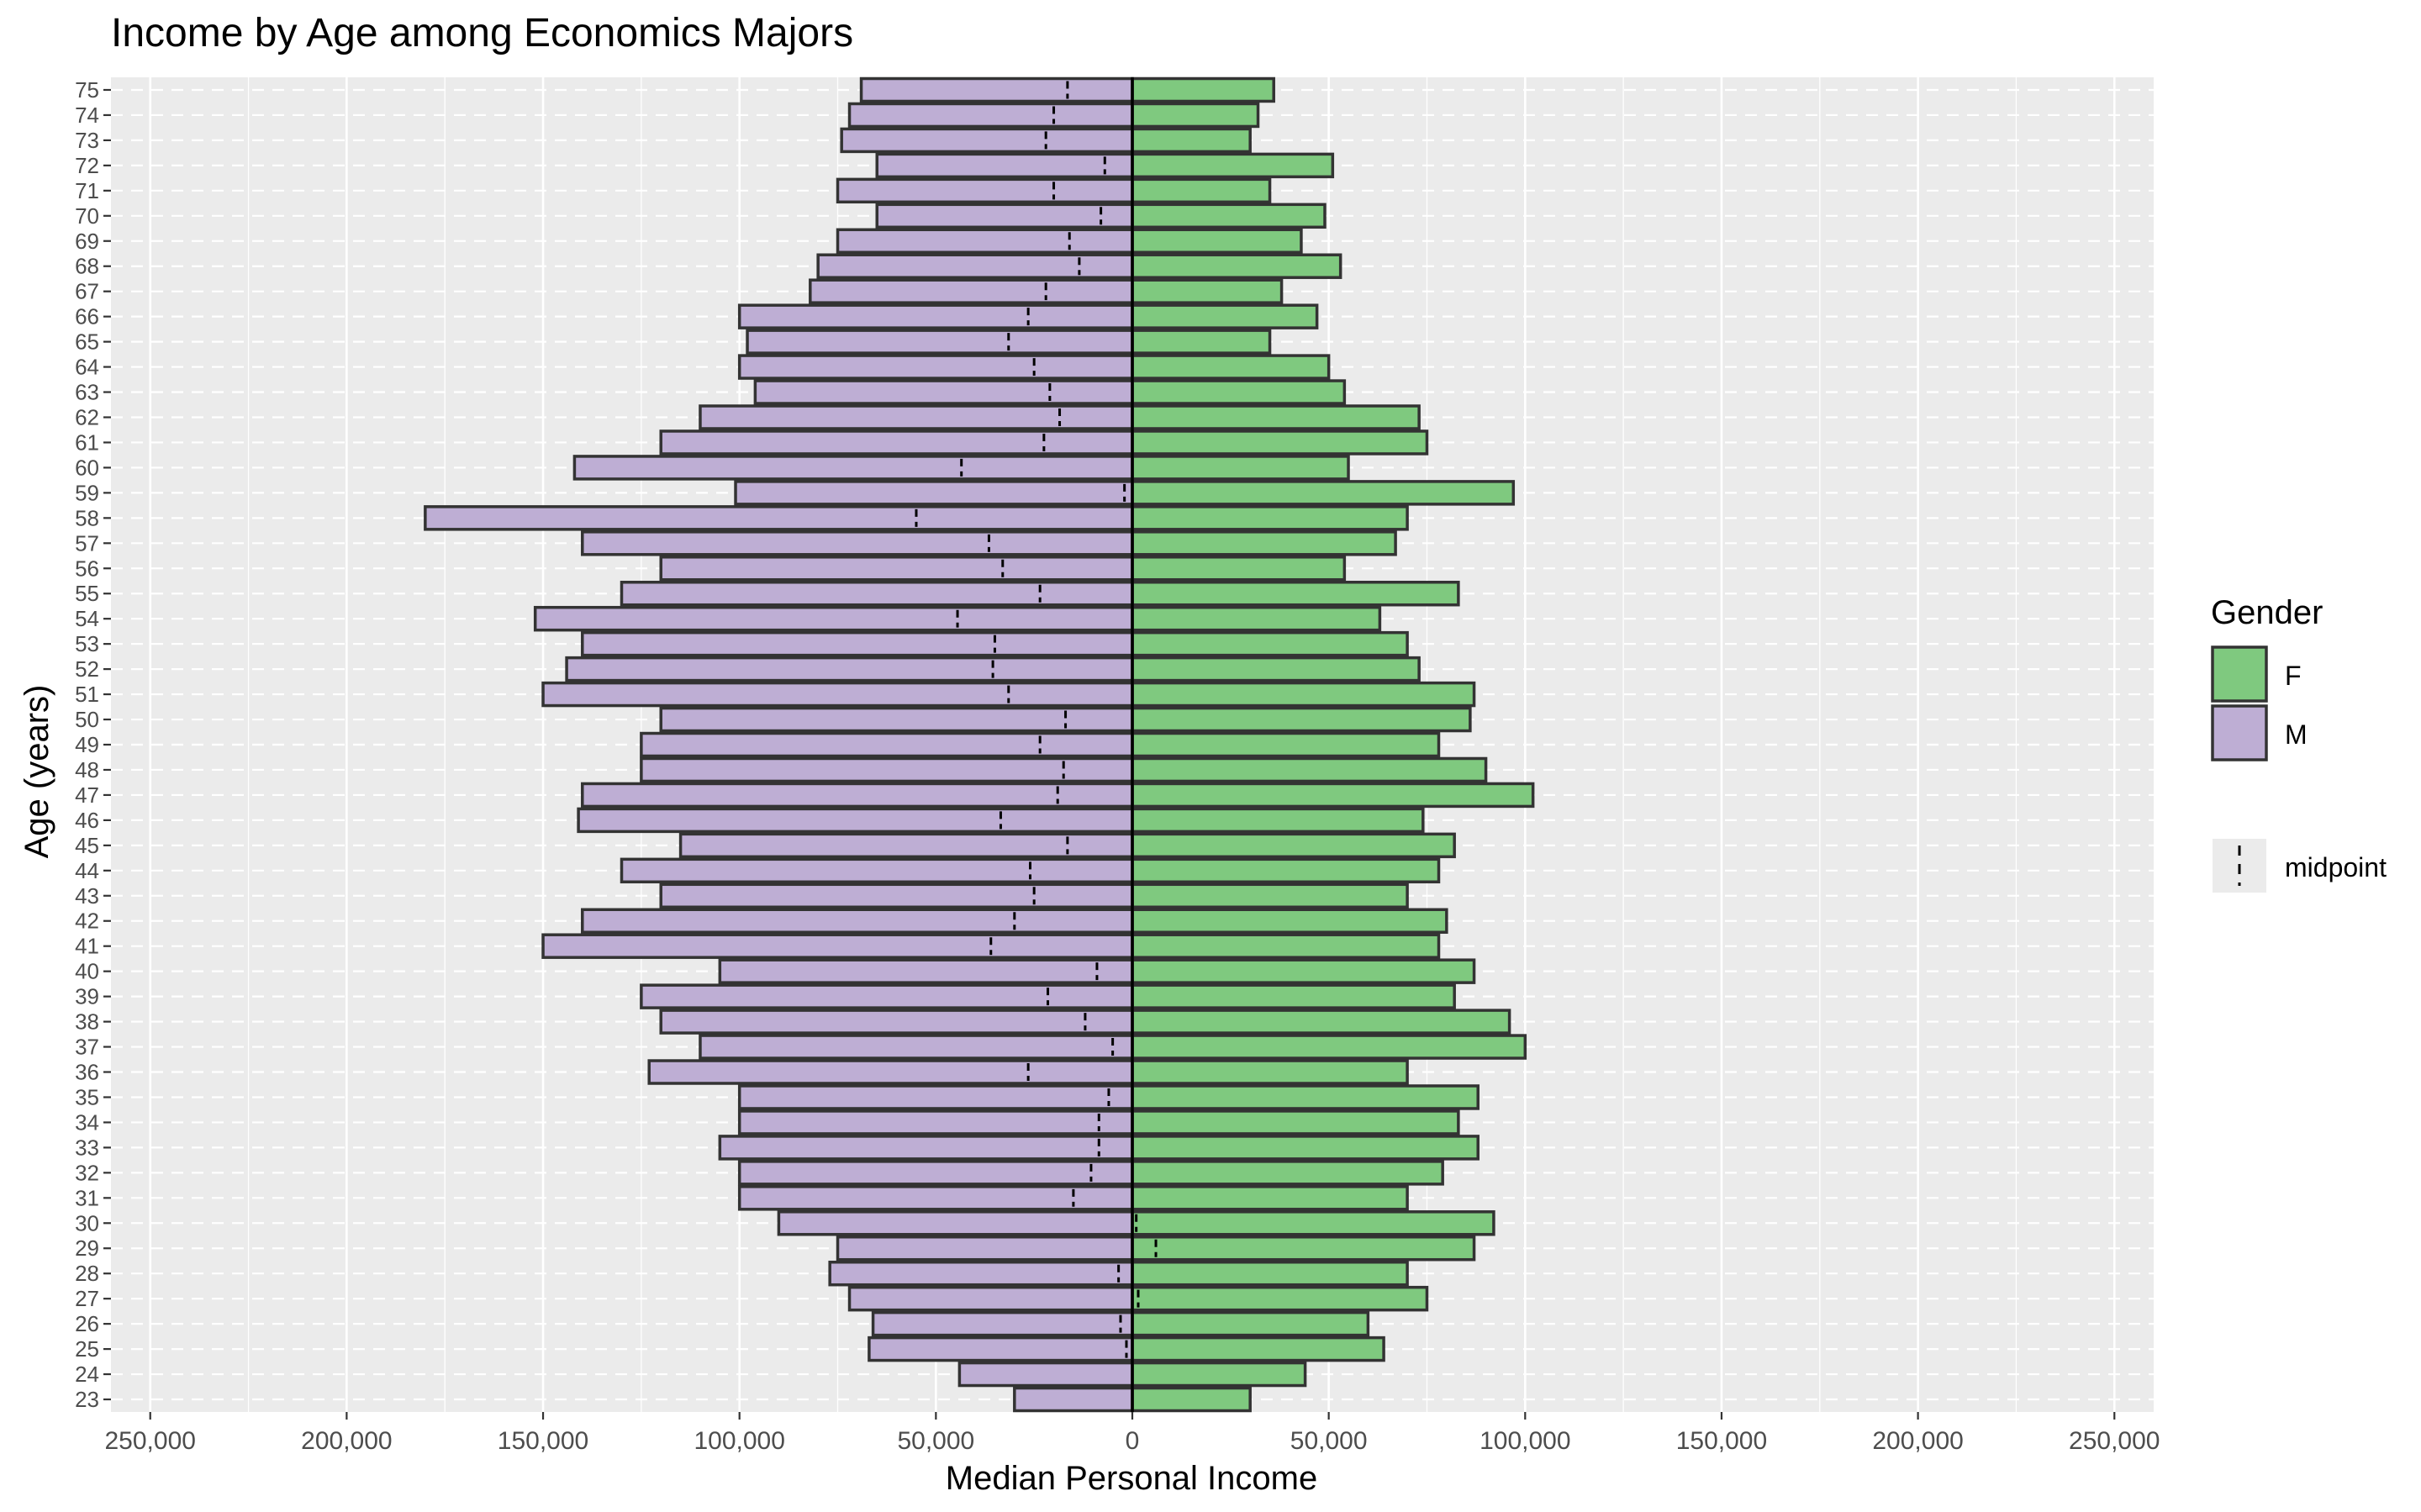 Image resolution: width=2421 pixels, height=1512 pixels. I want to click on legend-label-m: M, so click(2296, 734).